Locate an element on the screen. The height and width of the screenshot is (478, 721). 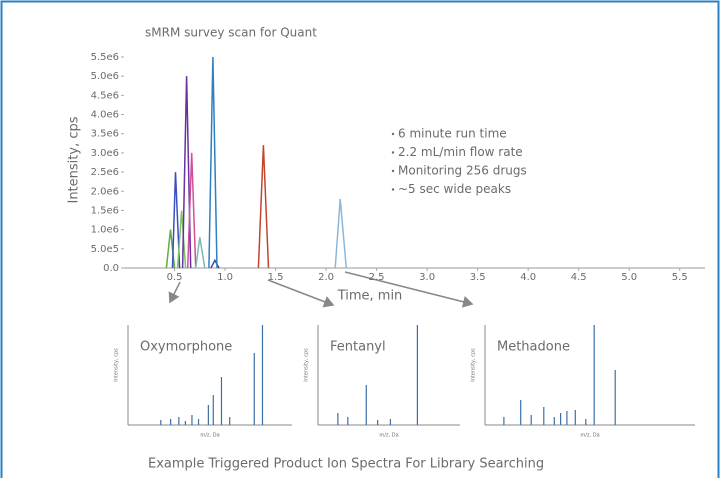
spectrum-title: Oxymorphone is located at coordinates (186, 347).